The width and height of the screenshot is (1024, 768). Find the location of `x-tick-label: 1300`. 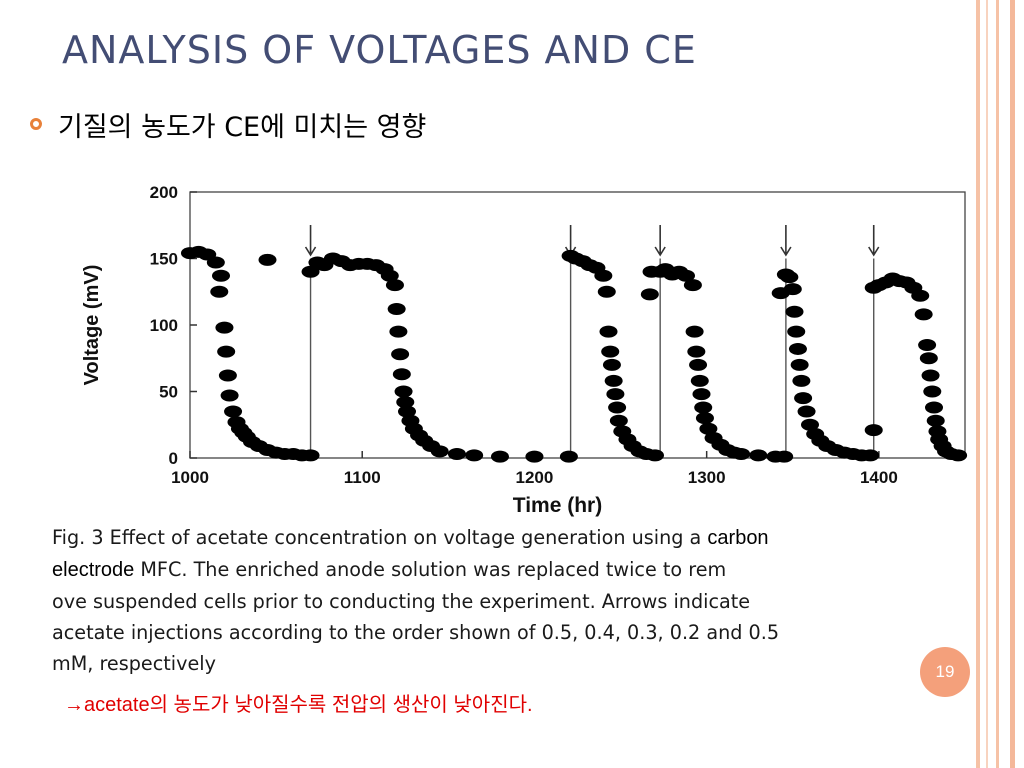

x-tick-label: 1300 is located at coordinates (707, 477).